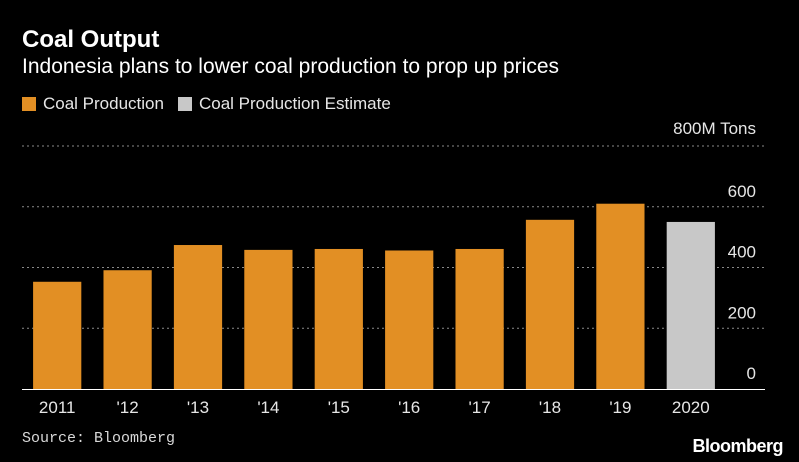 Image resolution: width=799 pixels, height=462 pixels. What do you see at coordinates (99, 438) in the screenshot?
I see `source-note: Source: Bloomberg` at bounding box center [99, 438].